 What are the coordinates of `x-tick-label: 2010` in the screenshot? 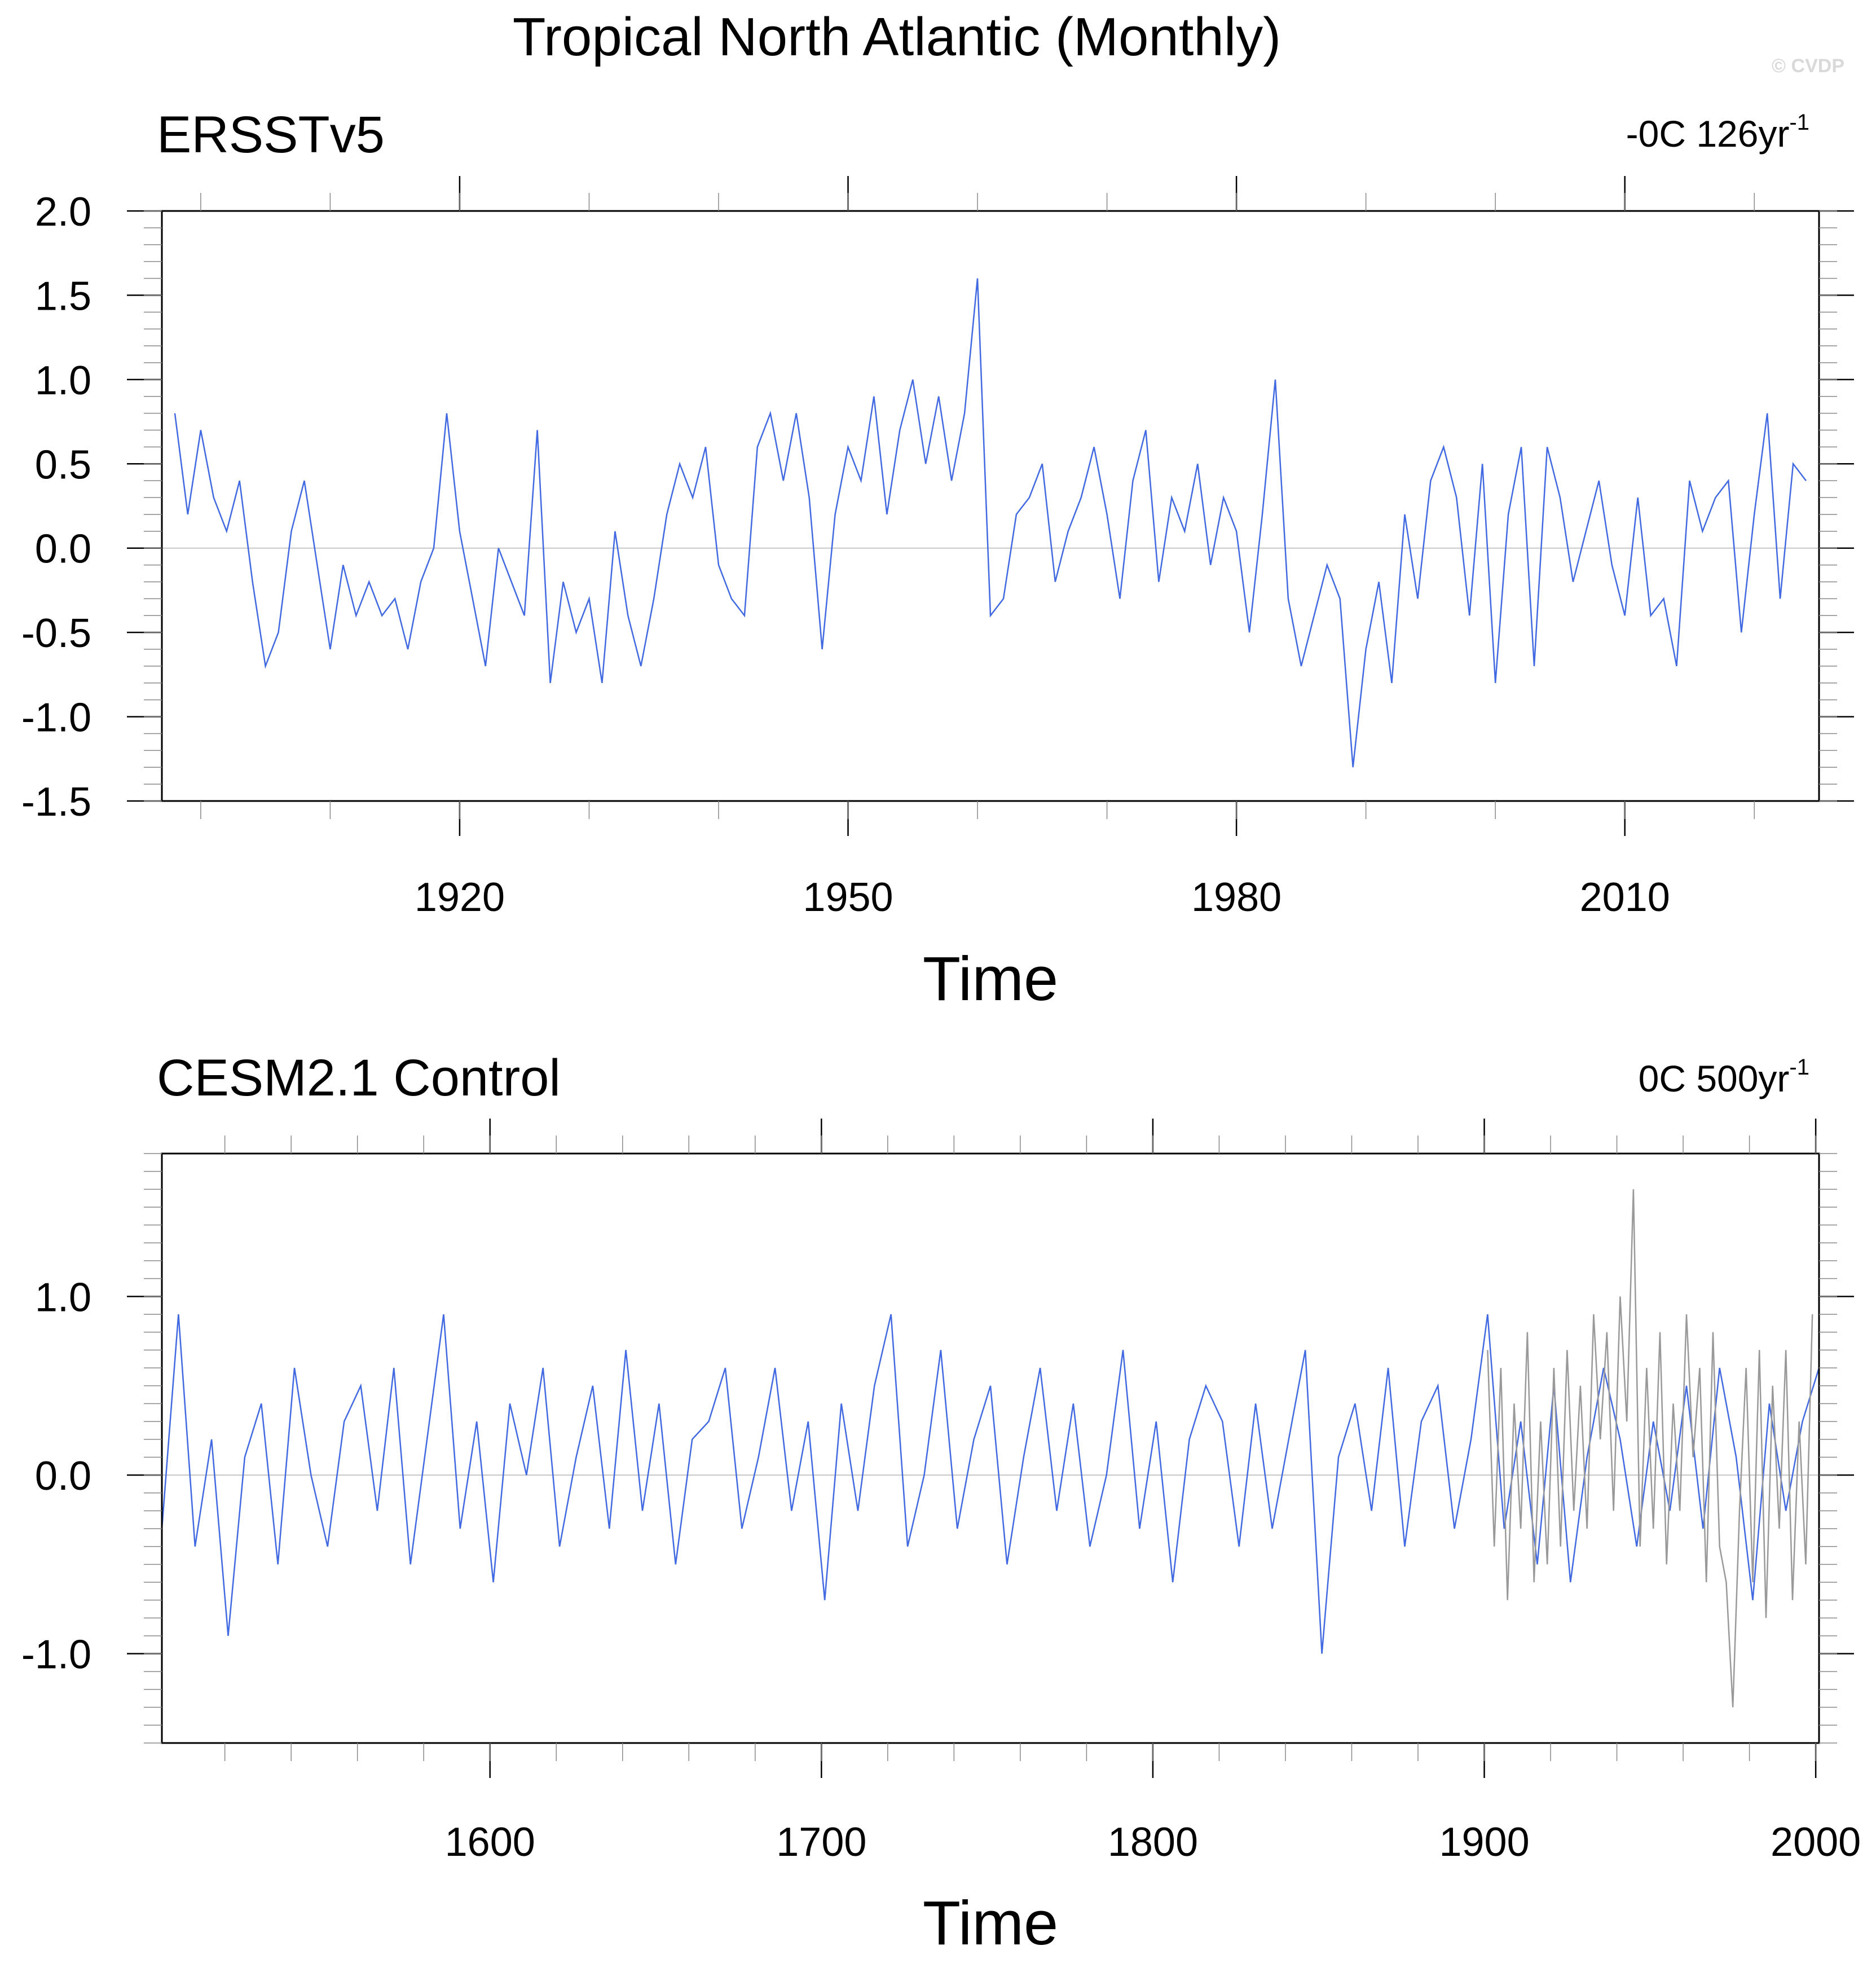 It's located at (1625, 897).